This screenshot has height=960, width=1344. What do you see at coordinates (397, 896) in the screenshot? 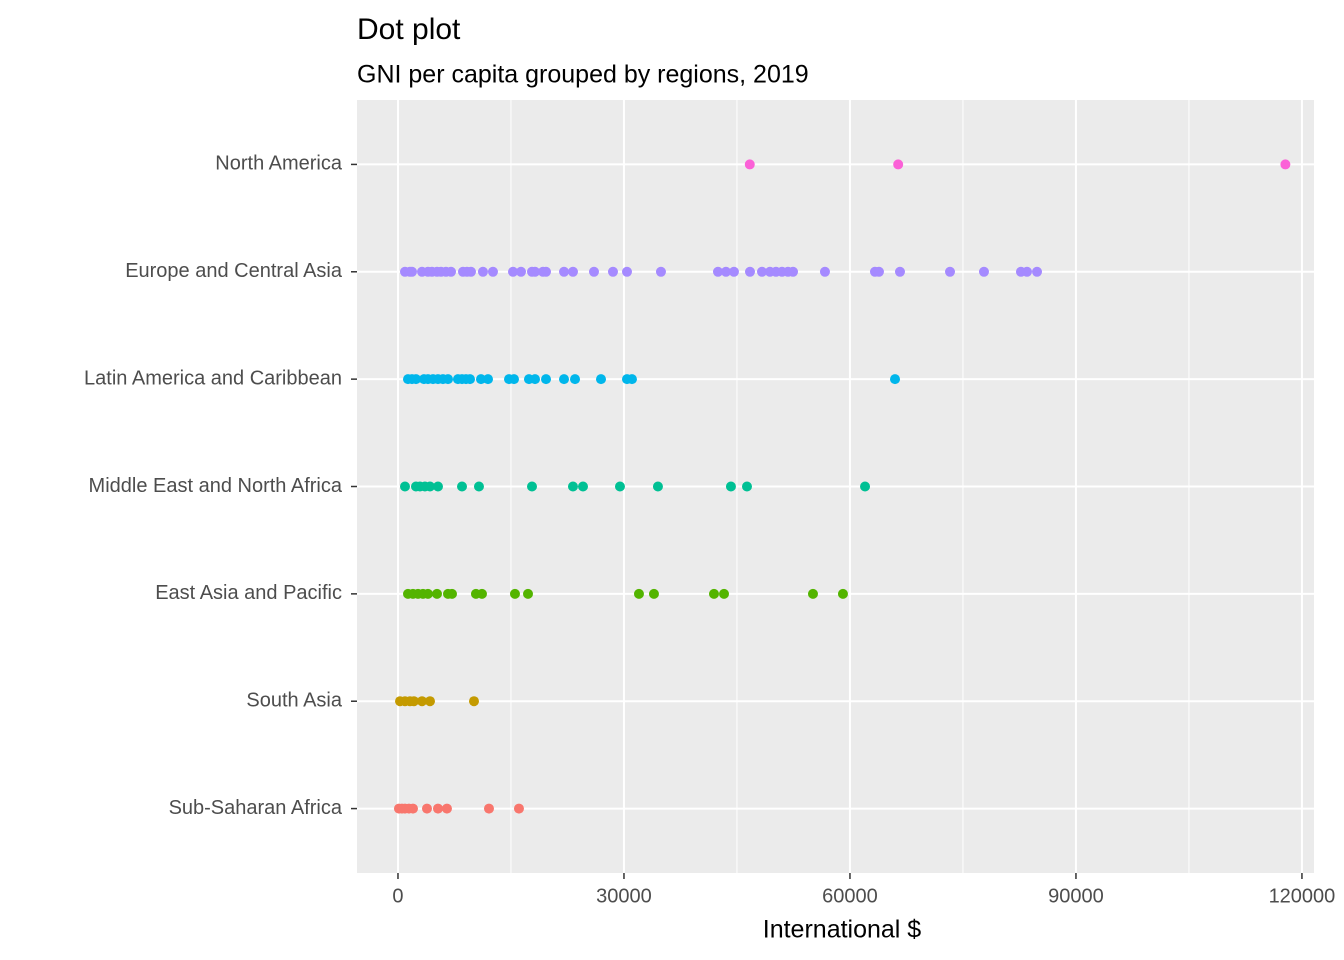
I see `x-tick-label: 0` at bounding box center [397, 896].